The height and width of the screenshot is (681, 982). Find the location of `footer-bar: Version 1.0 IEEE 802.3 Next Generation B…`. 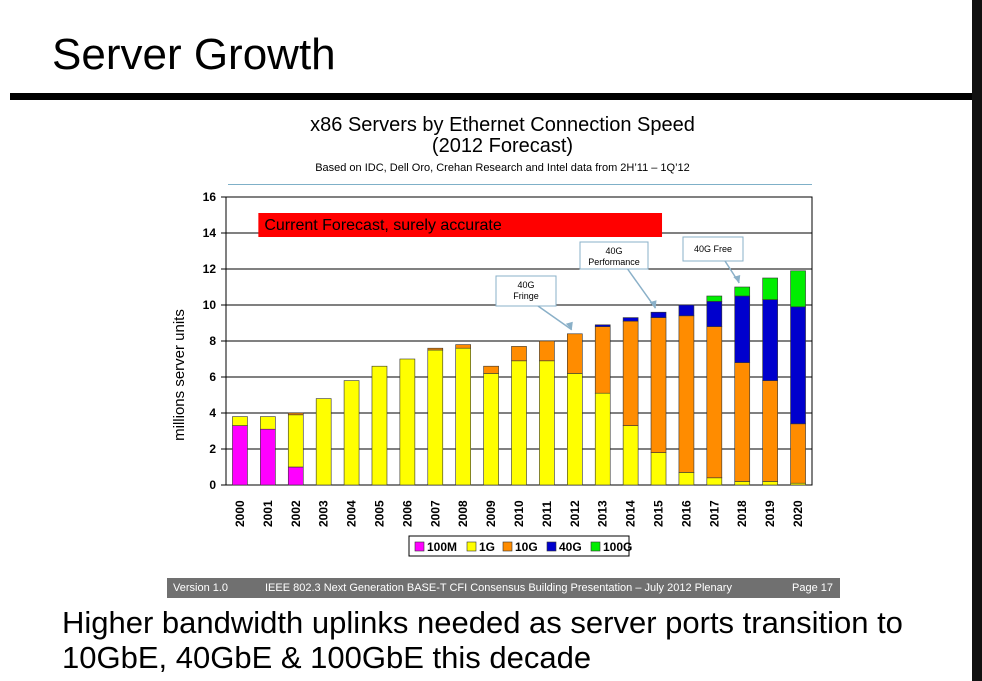

footer-bar: Version 1.0 IEEE 802.3 Next Generation B… is located at coordinates (503, 588).